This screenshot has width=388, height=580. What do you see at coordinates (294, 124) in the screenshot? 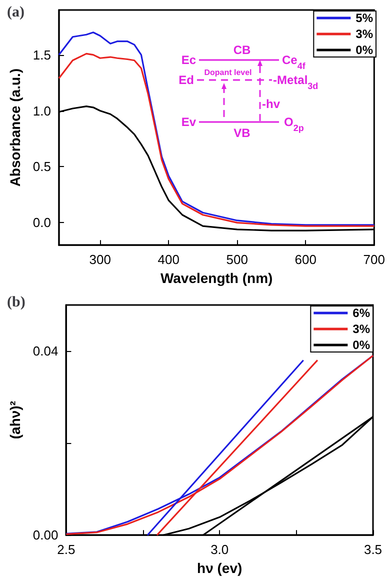
I see `annotation: O$_{2p}$` at bounding box center [294, 124].